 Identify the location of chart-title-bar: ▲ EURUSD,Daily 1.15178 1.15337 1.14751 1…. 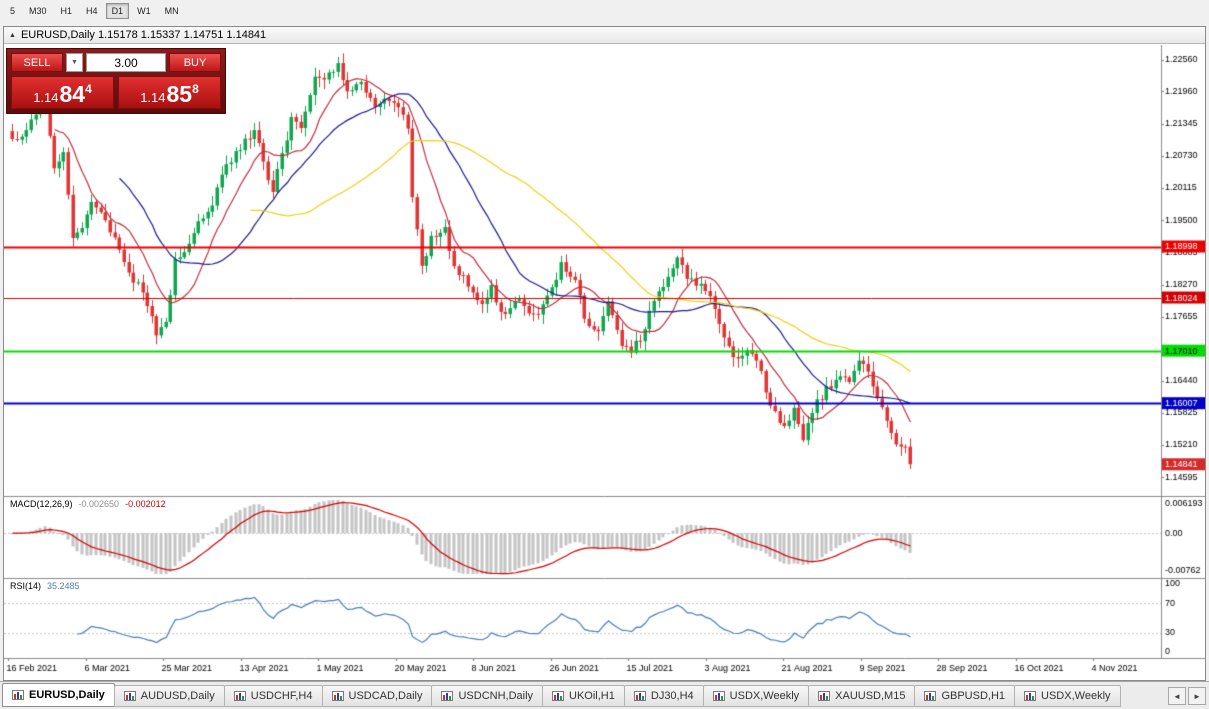
(604, 35).